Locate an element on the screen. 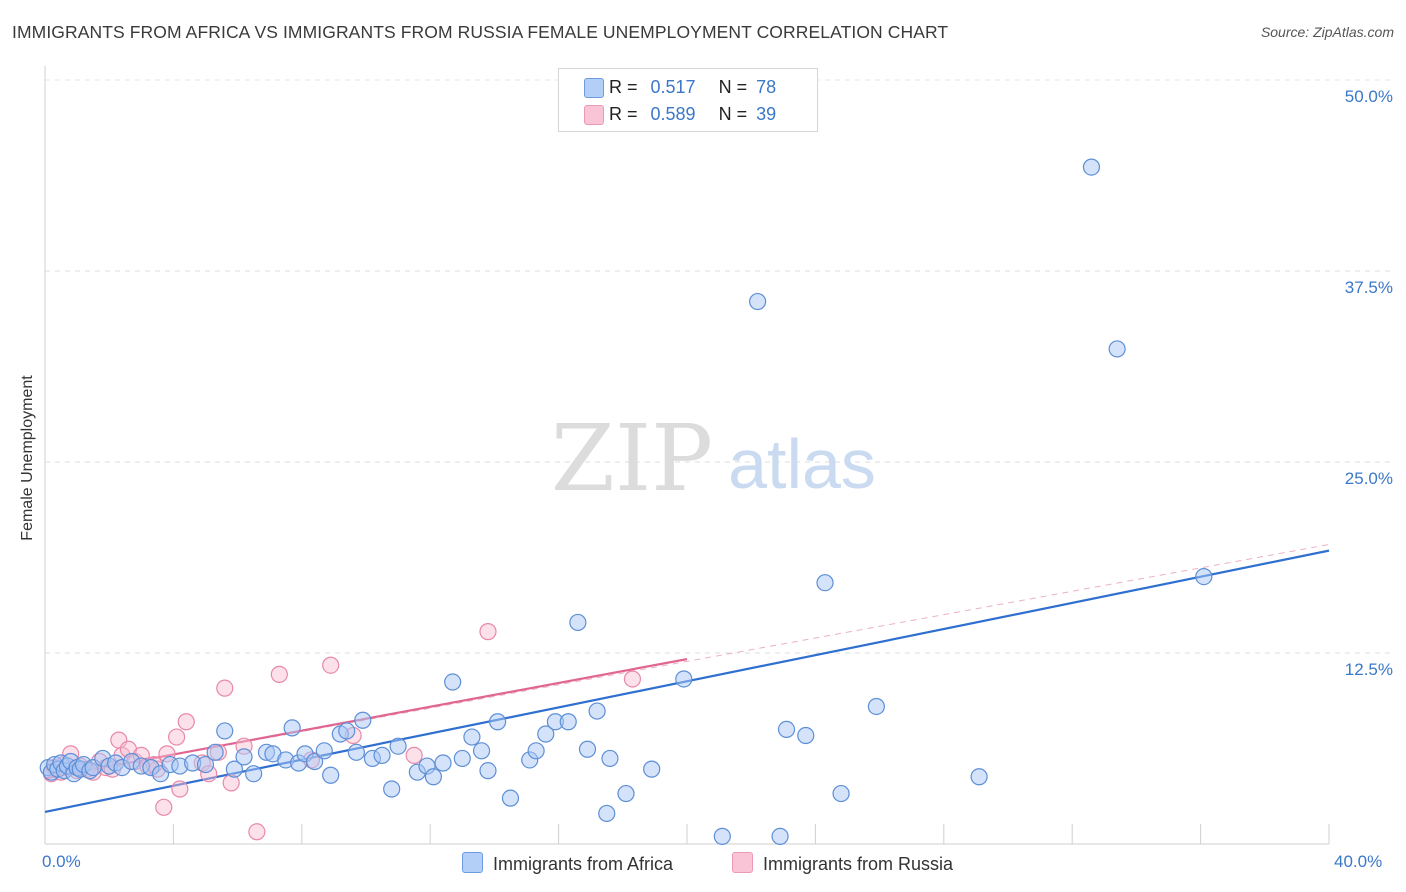  y-axis-label: Female Unemployment is located at coordinates (27, 458).